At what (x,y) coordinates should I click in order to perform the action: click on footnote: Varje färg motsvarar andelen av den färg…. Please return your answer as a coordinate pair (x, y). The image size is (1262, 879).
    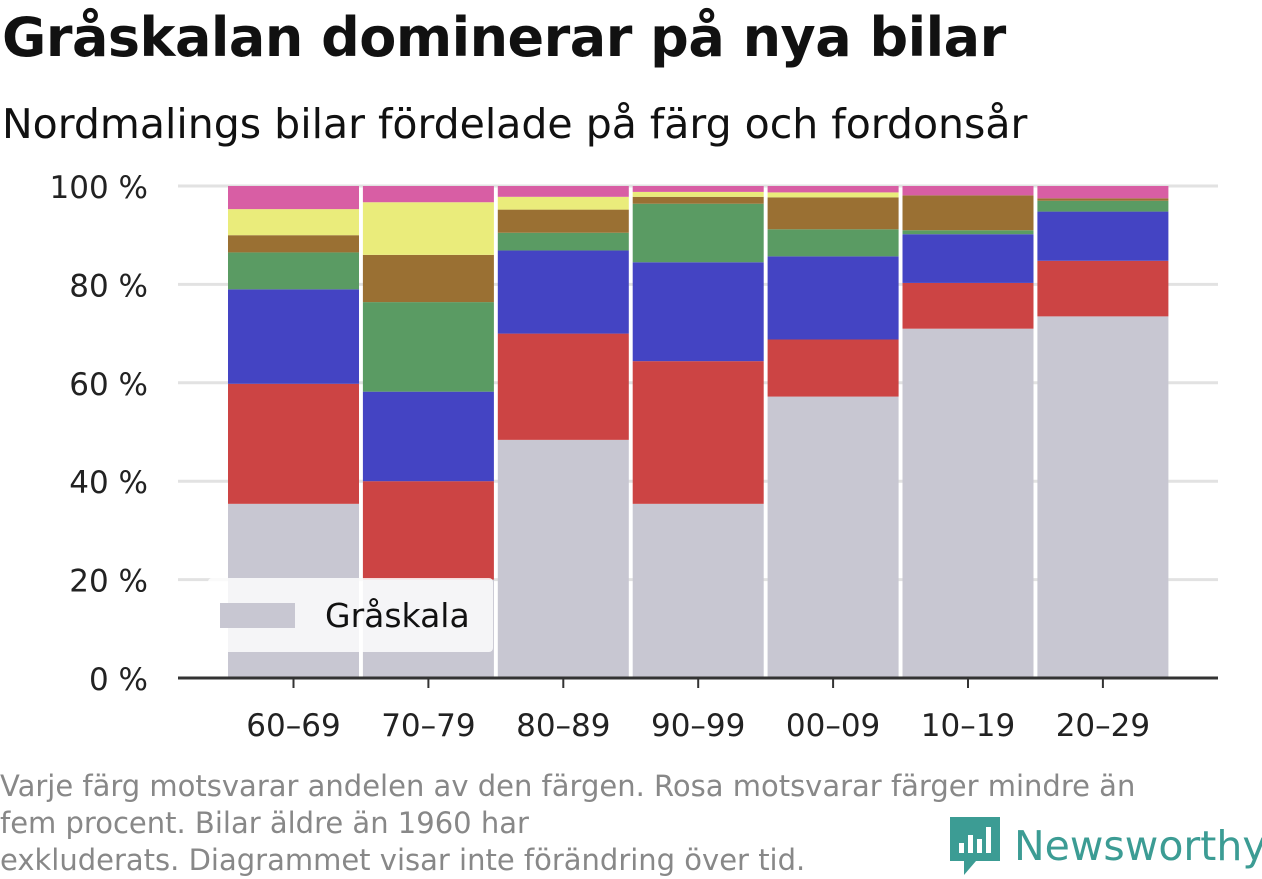
    Looking at the image, I should click on (620, 823).